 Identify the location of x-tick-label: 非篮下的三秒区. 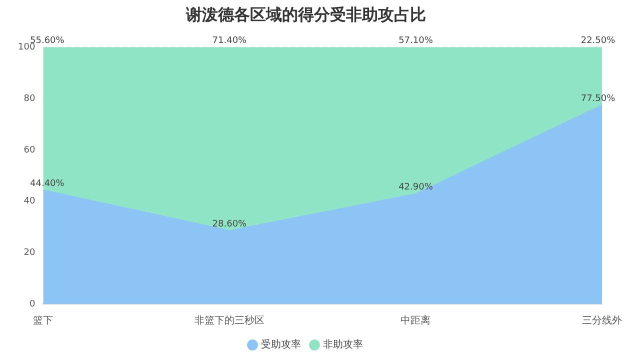
(229, 320).